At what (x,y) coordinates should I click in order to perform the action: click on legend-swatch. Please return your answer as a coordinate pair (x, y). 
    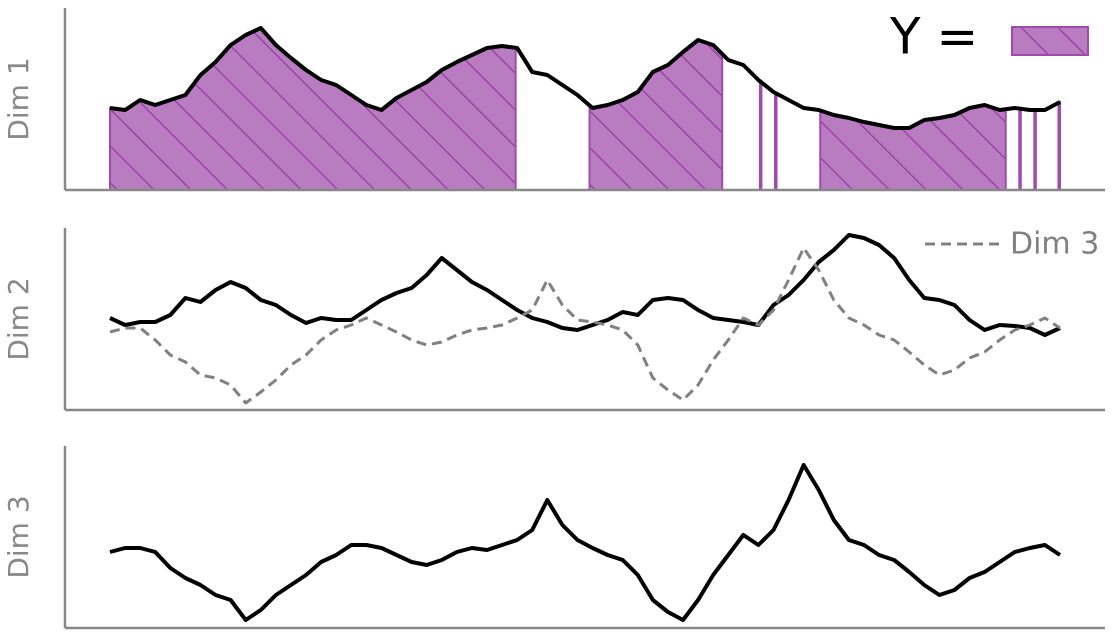
    Looking at the image, I should click on (1050, 41).